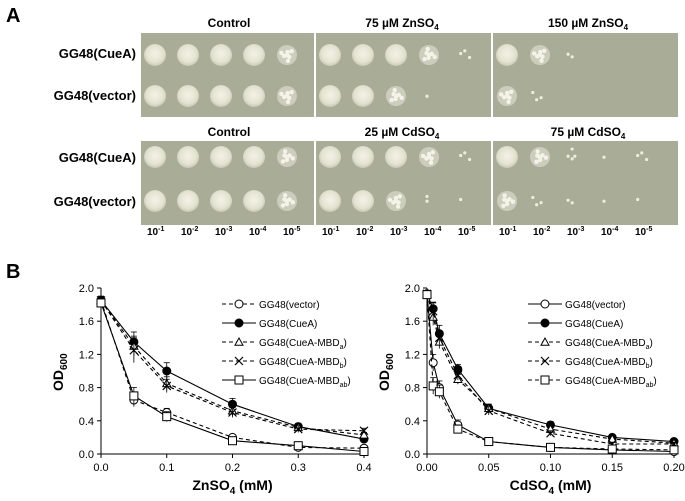 This screenshot has height=501, width=685. Describe the element at coordinates (288, 324) in the screenshot. I see `legend-label: GG48(CueA)` at that location.